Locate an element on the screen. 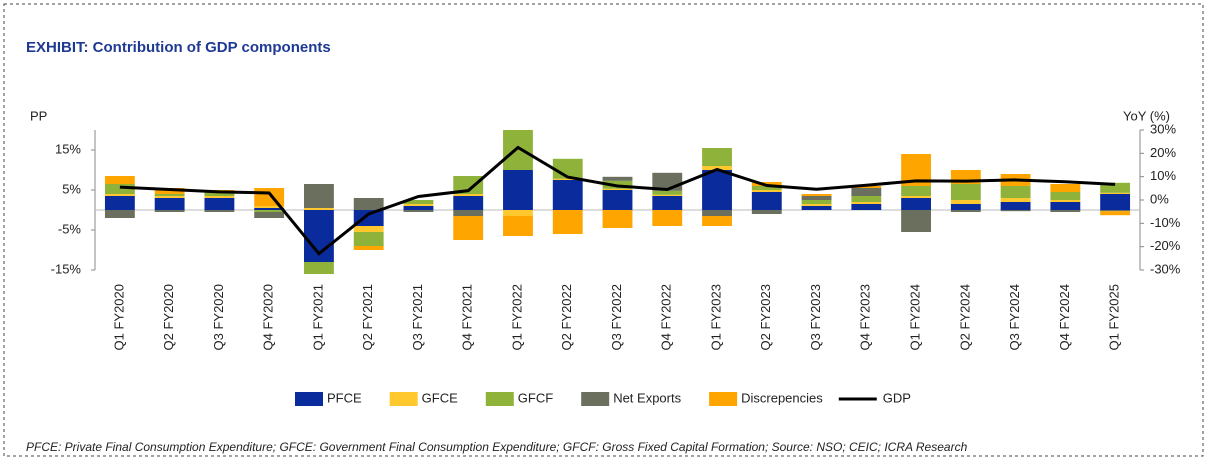  legend-label: Discrepencies is located at coordinates (782, 397).